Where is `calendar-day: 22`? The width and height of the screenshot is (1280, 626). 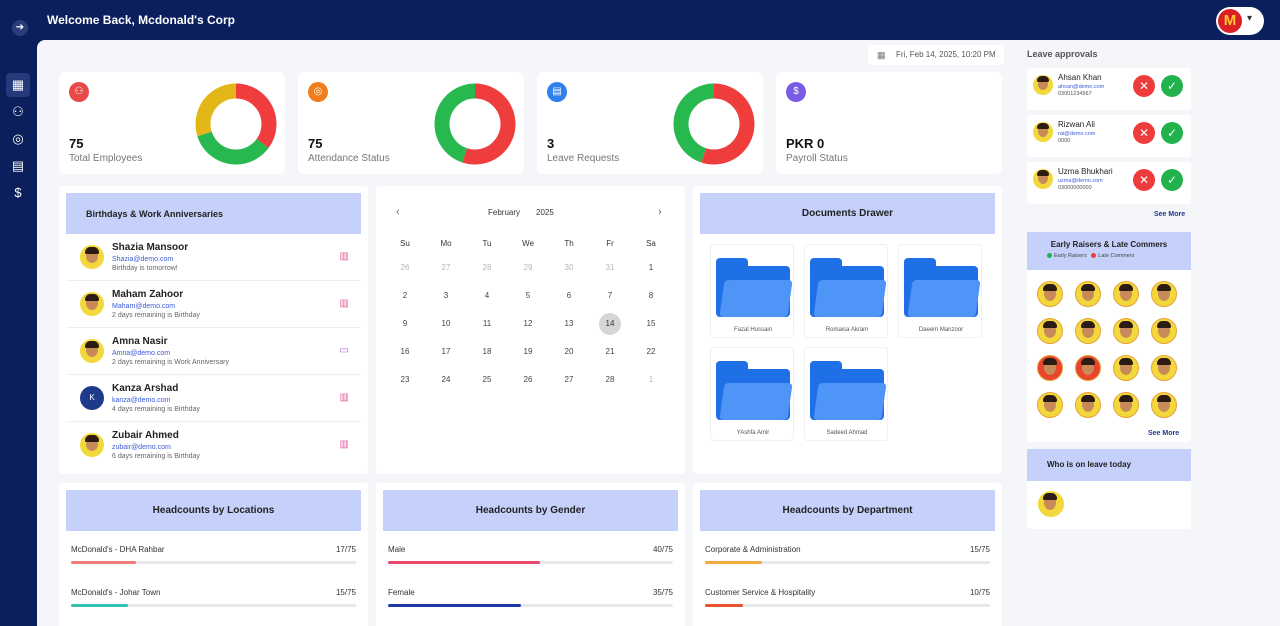 calendar-day: 22 is located at coordinates (651, 351).